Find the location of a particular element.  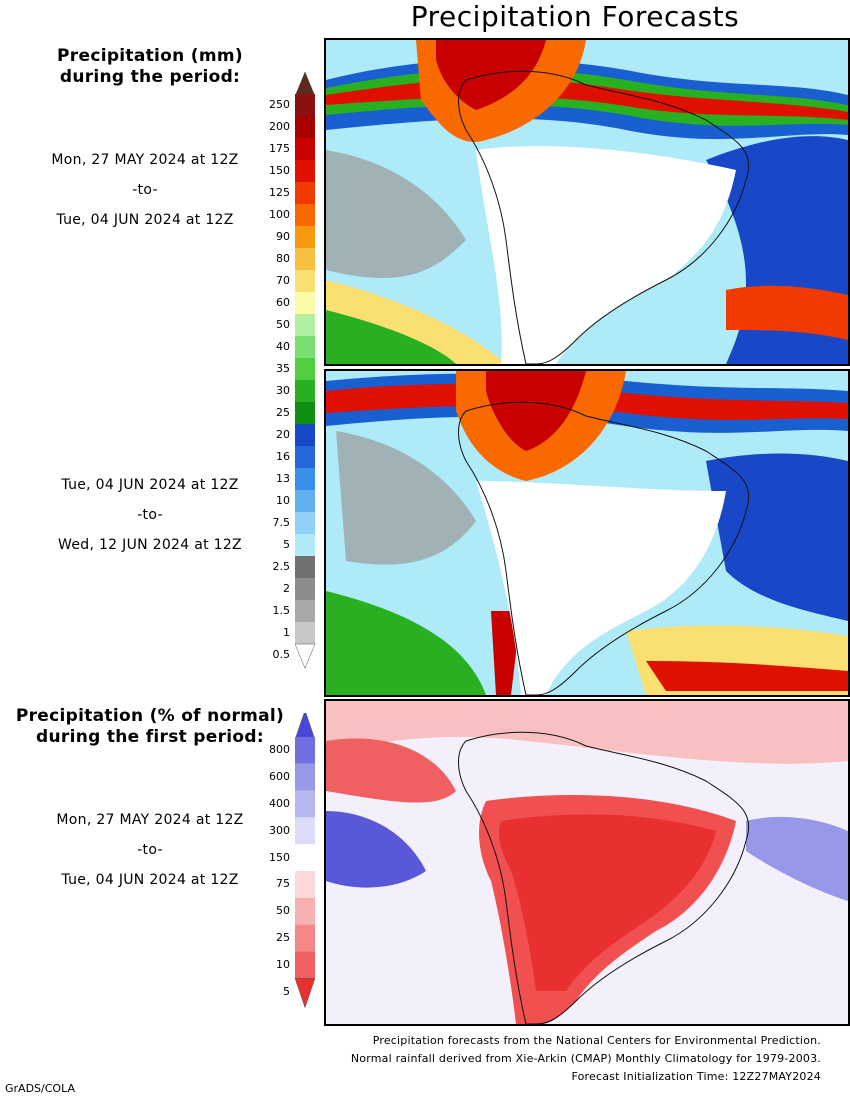

precip-scale-label: 1 is located at coordinates (286, 632).